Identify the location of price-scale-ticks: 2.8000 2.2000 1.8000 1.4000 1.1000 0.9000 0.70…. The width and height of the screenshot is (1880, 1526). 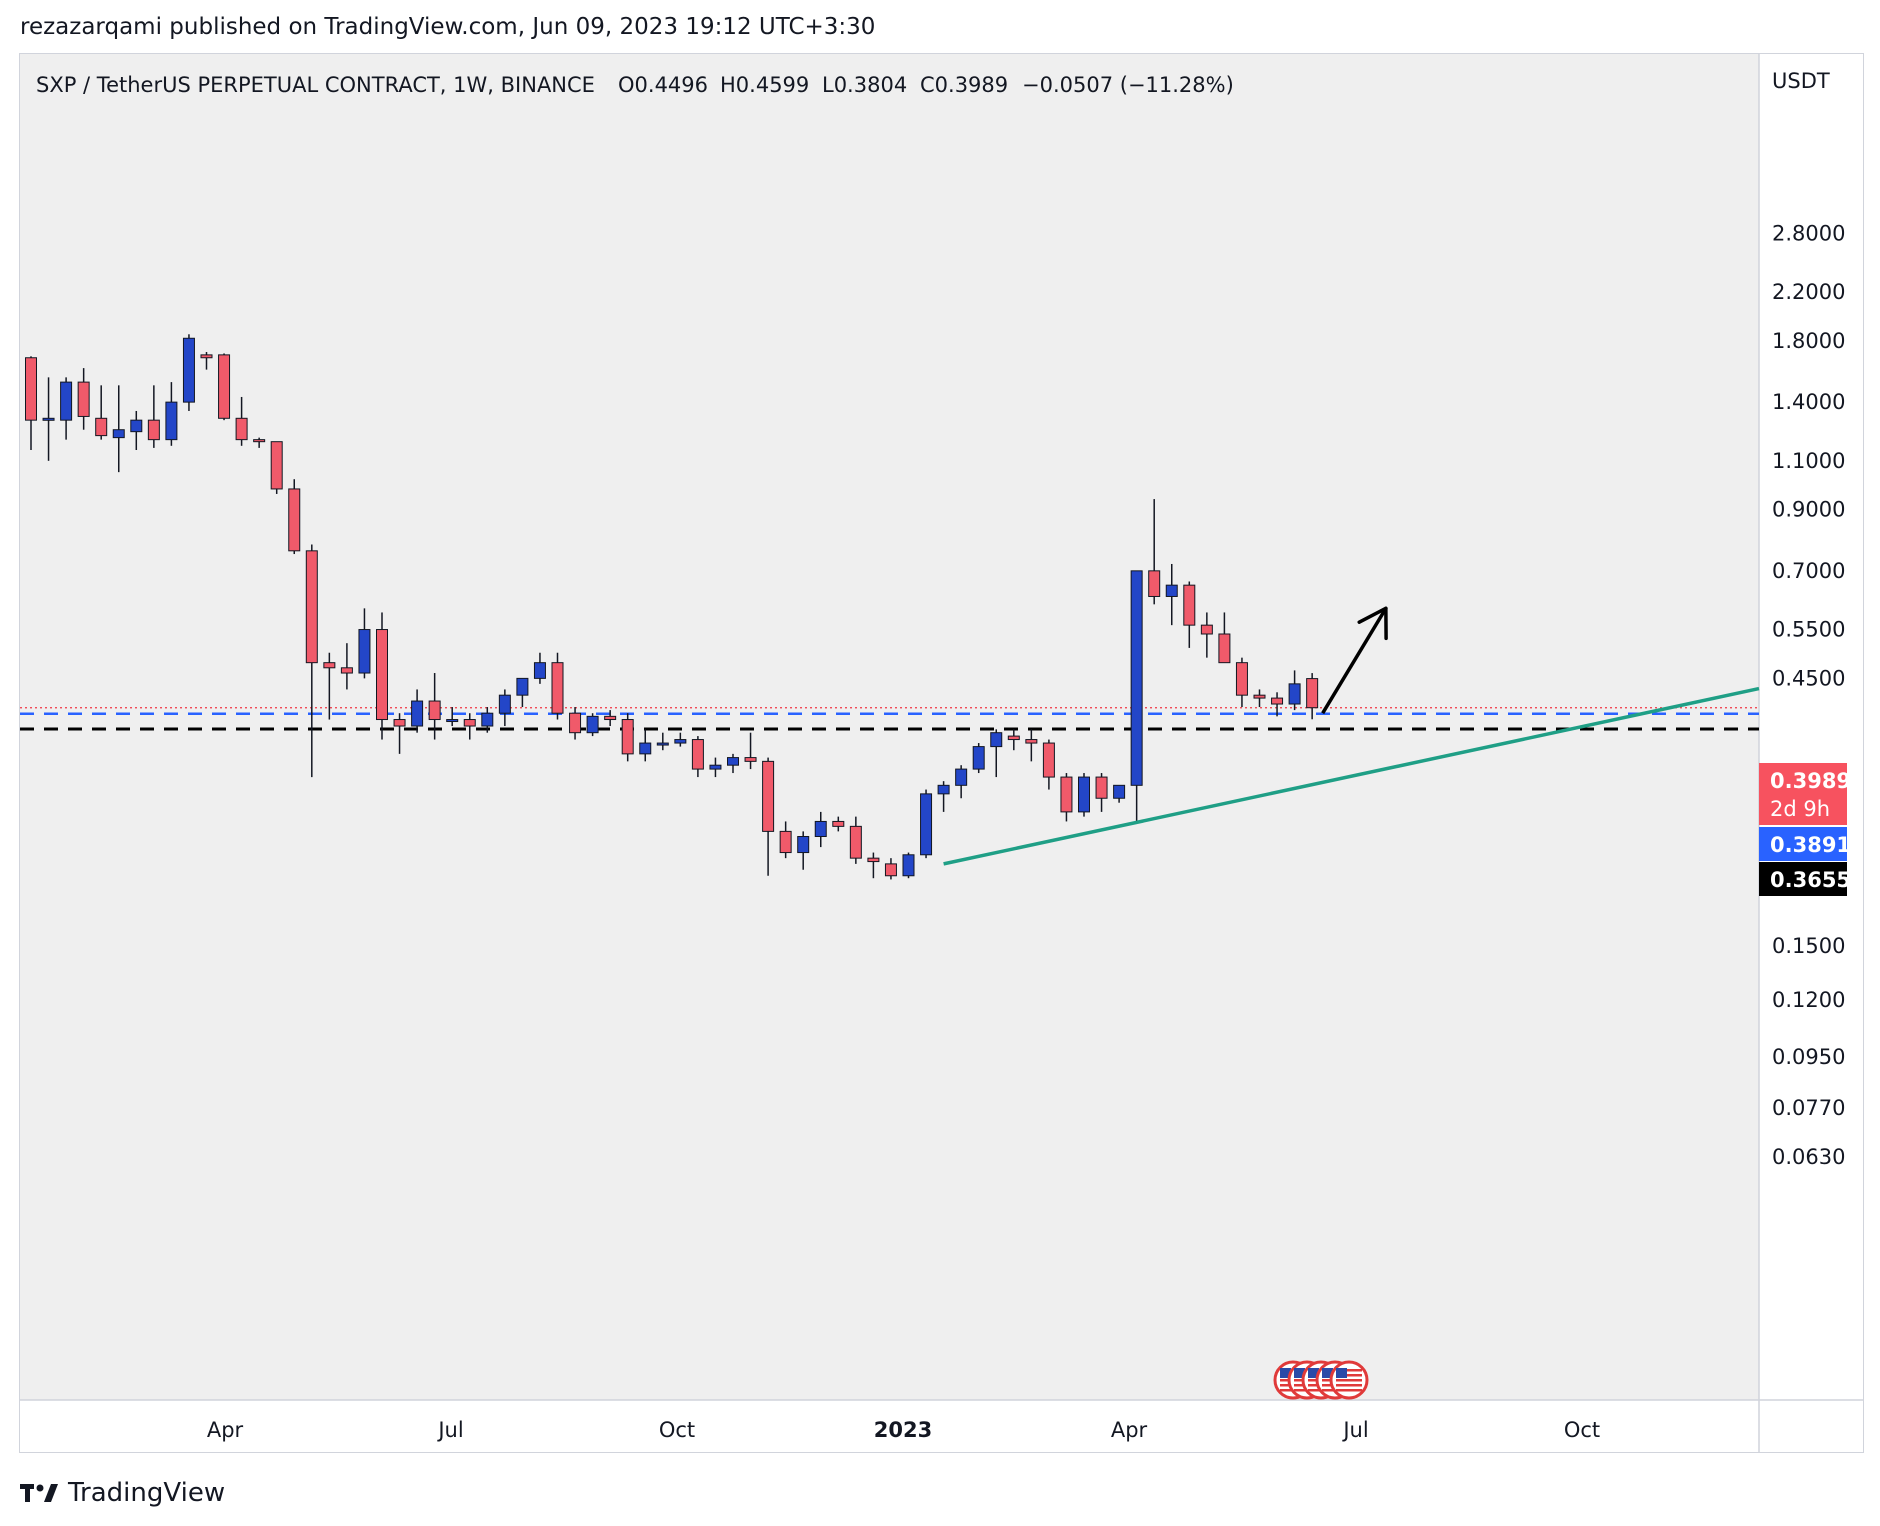
(1808, 695).